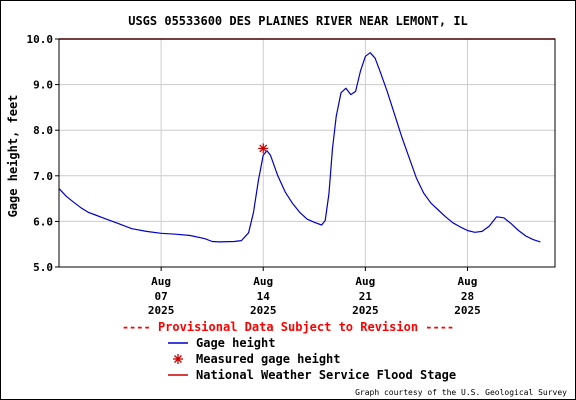 The height and width of the screenshot is (400, 576). Describe the element at coordinates (43, 176) in the screenshot. I see `y-tick-label: 7.0` at that location.